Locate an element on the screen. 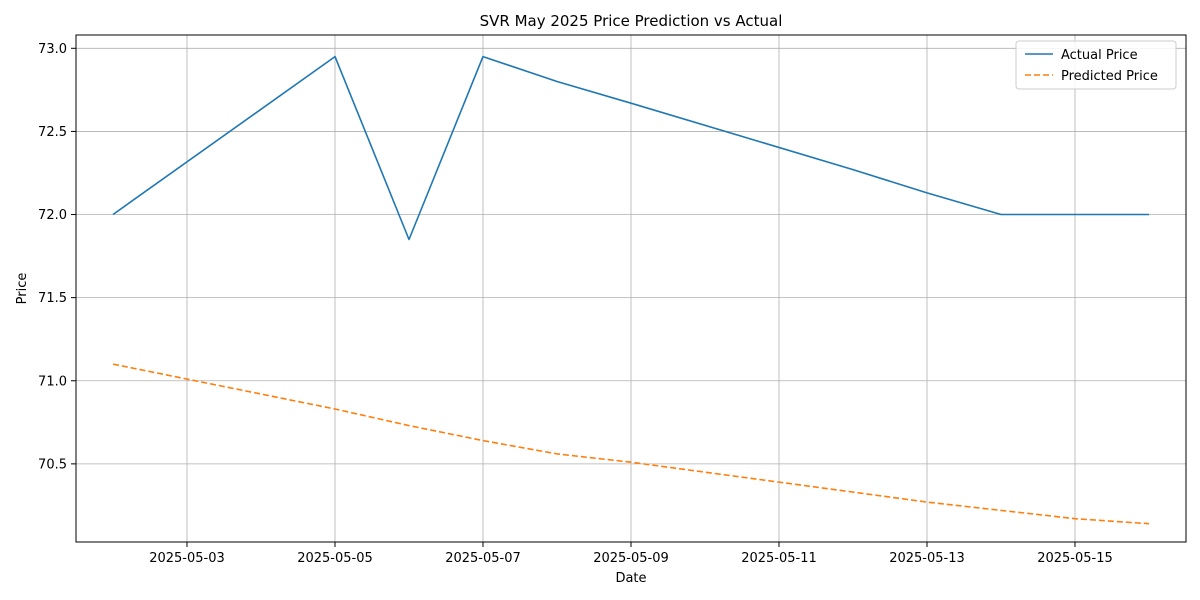  legend: Actual Price Predicted Price is located at coordinates (1096, 65).